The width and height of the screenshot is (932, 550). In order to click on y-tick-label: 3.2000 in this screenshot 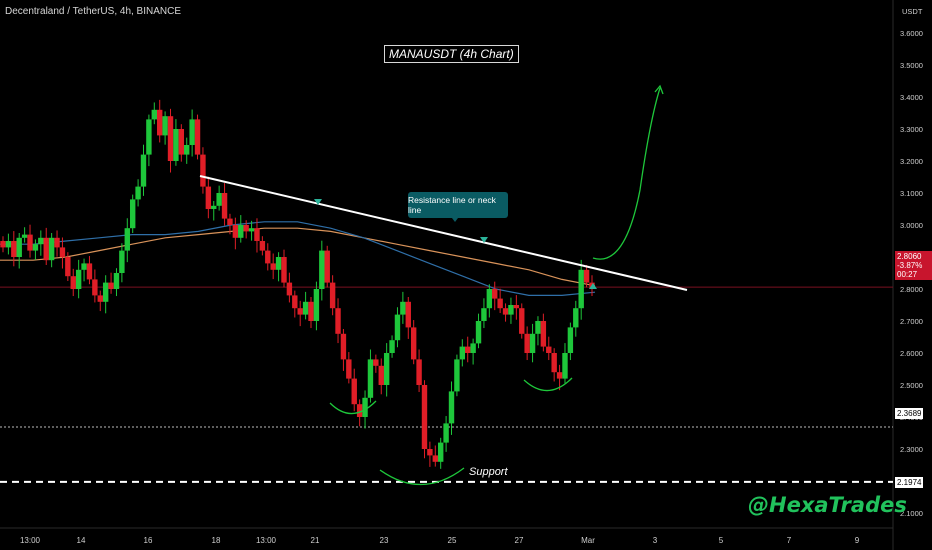, I will do `click(911, 161)`.